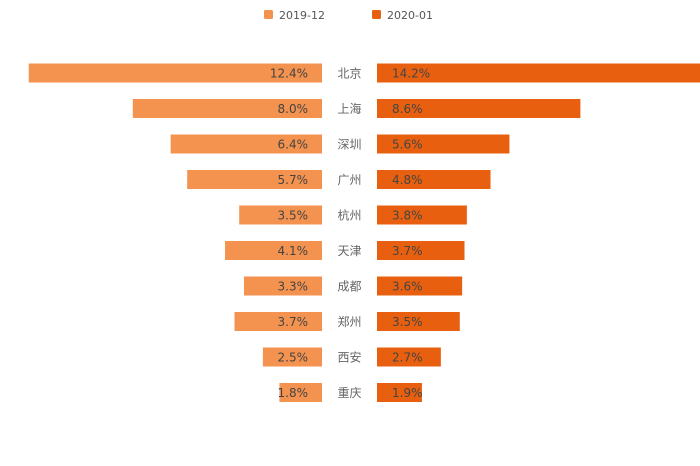  Describe the element at coordinates (349, 393) in the screenshot. I see `category-label: 重庆` at that location.